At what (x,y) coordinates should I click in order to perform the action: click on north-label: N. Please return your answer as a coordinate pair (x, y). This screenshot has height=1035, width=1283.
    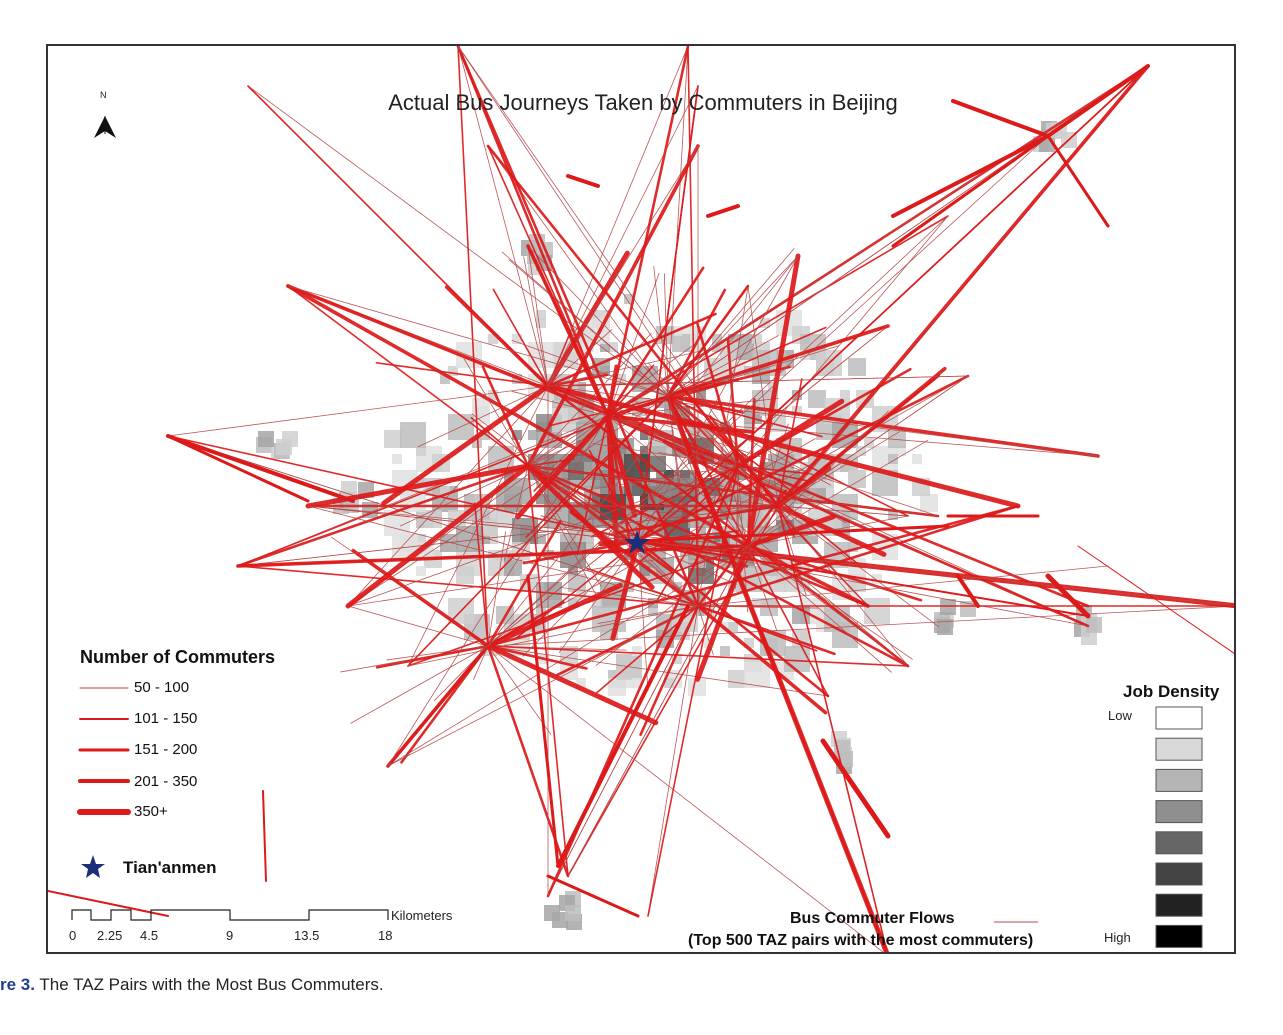
    Looking at the image, I should click on (103, 95).